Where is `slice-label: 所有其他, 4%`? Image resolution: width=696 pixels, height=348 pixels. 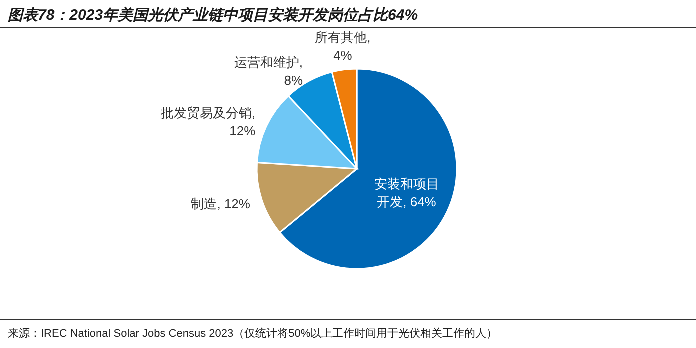
slice-label: 所有其他, 4% is located at coordinates (343, 46).